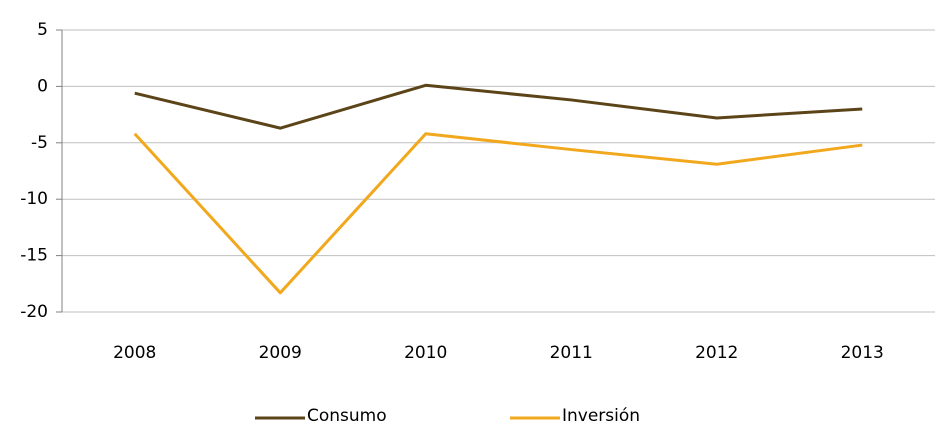 This screenshot has height=427, width=945. Describe the element at coordinates (862, 353) in the screenshot. I see `x-tick-label: 2013` at that location.